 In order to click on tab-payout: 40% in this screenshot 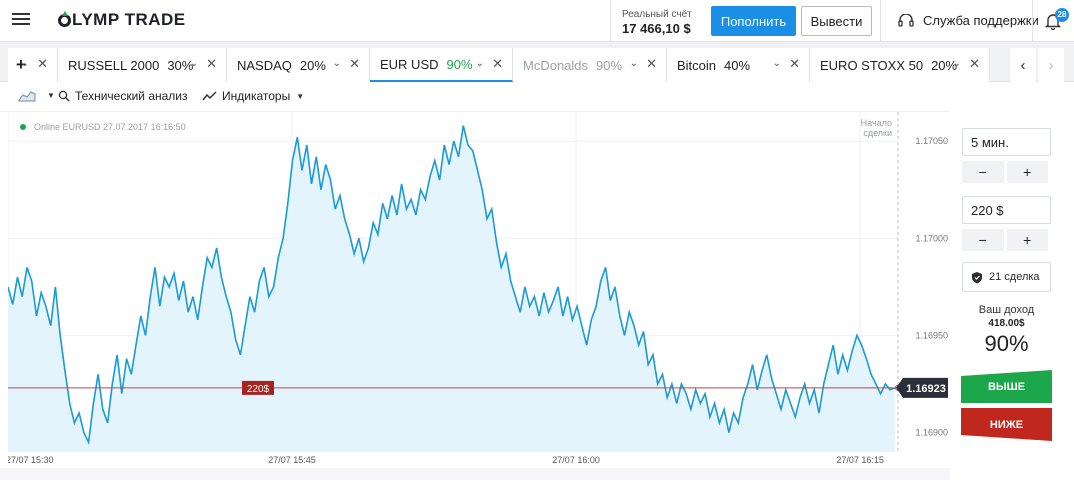, I will do `click(737, 65)`.